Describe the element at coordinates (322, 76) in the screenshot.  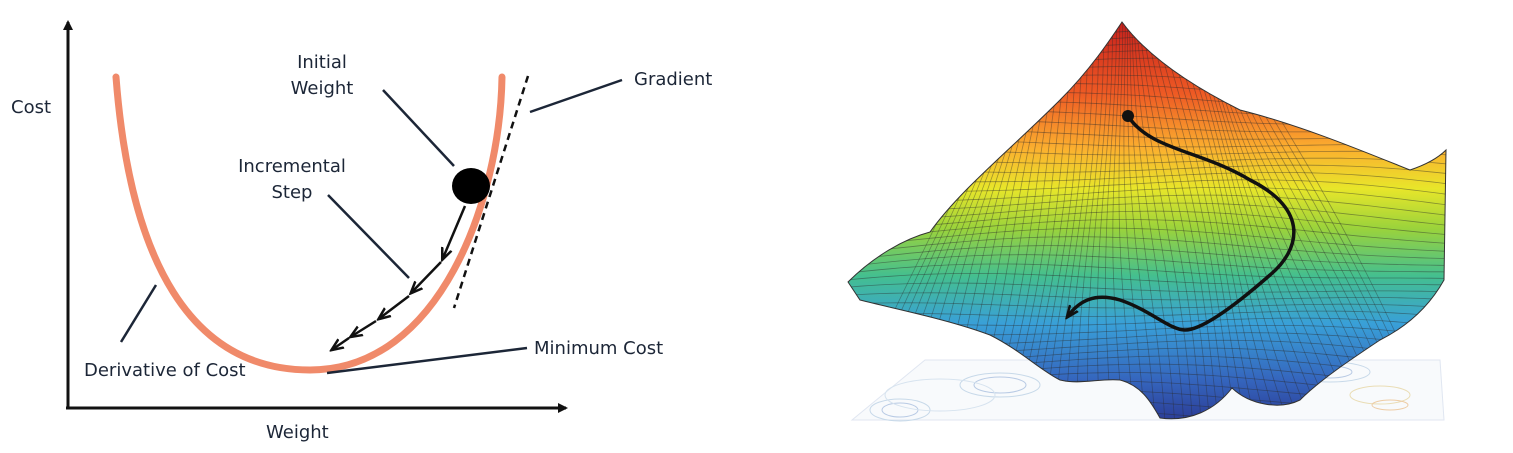
I see `initial-weight-label: Initial Weight` at that location.